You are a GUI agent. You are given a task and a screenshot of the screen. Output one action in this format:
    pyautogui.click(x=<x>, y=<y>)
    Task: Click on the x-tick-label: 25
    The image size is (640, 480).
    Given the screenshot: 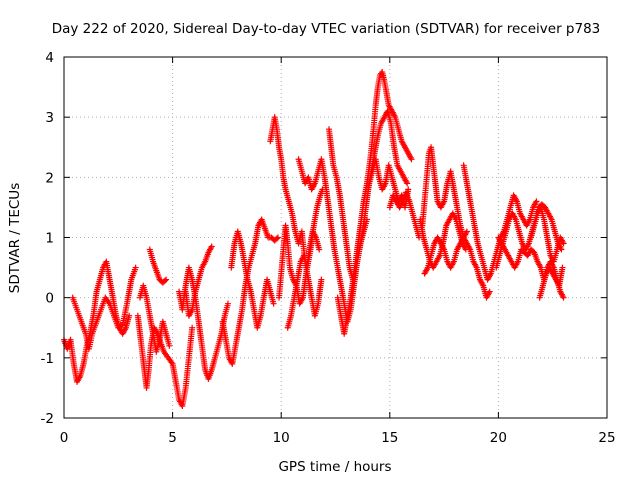 What is the action you would take?
    pyautogui.click(x=606, y=438)
    